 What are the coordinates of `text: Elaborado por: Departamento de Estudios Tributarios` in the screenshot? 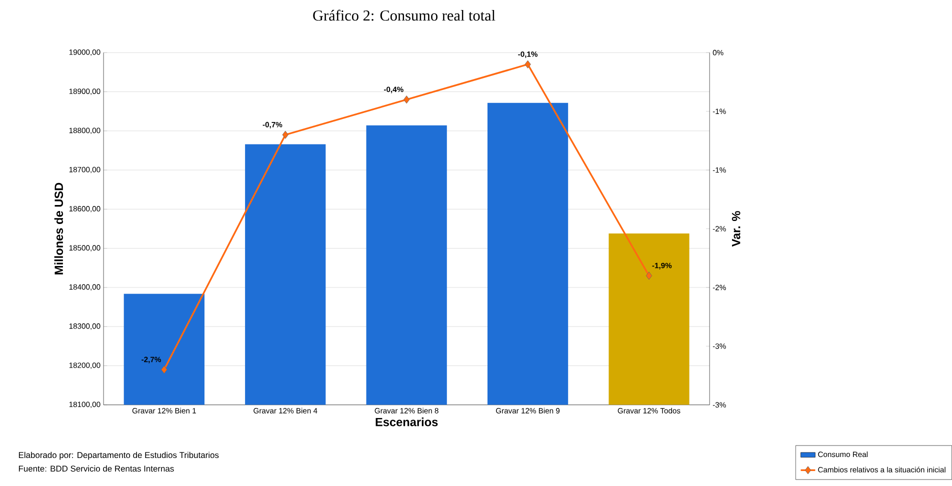 It's located at (118, 456).